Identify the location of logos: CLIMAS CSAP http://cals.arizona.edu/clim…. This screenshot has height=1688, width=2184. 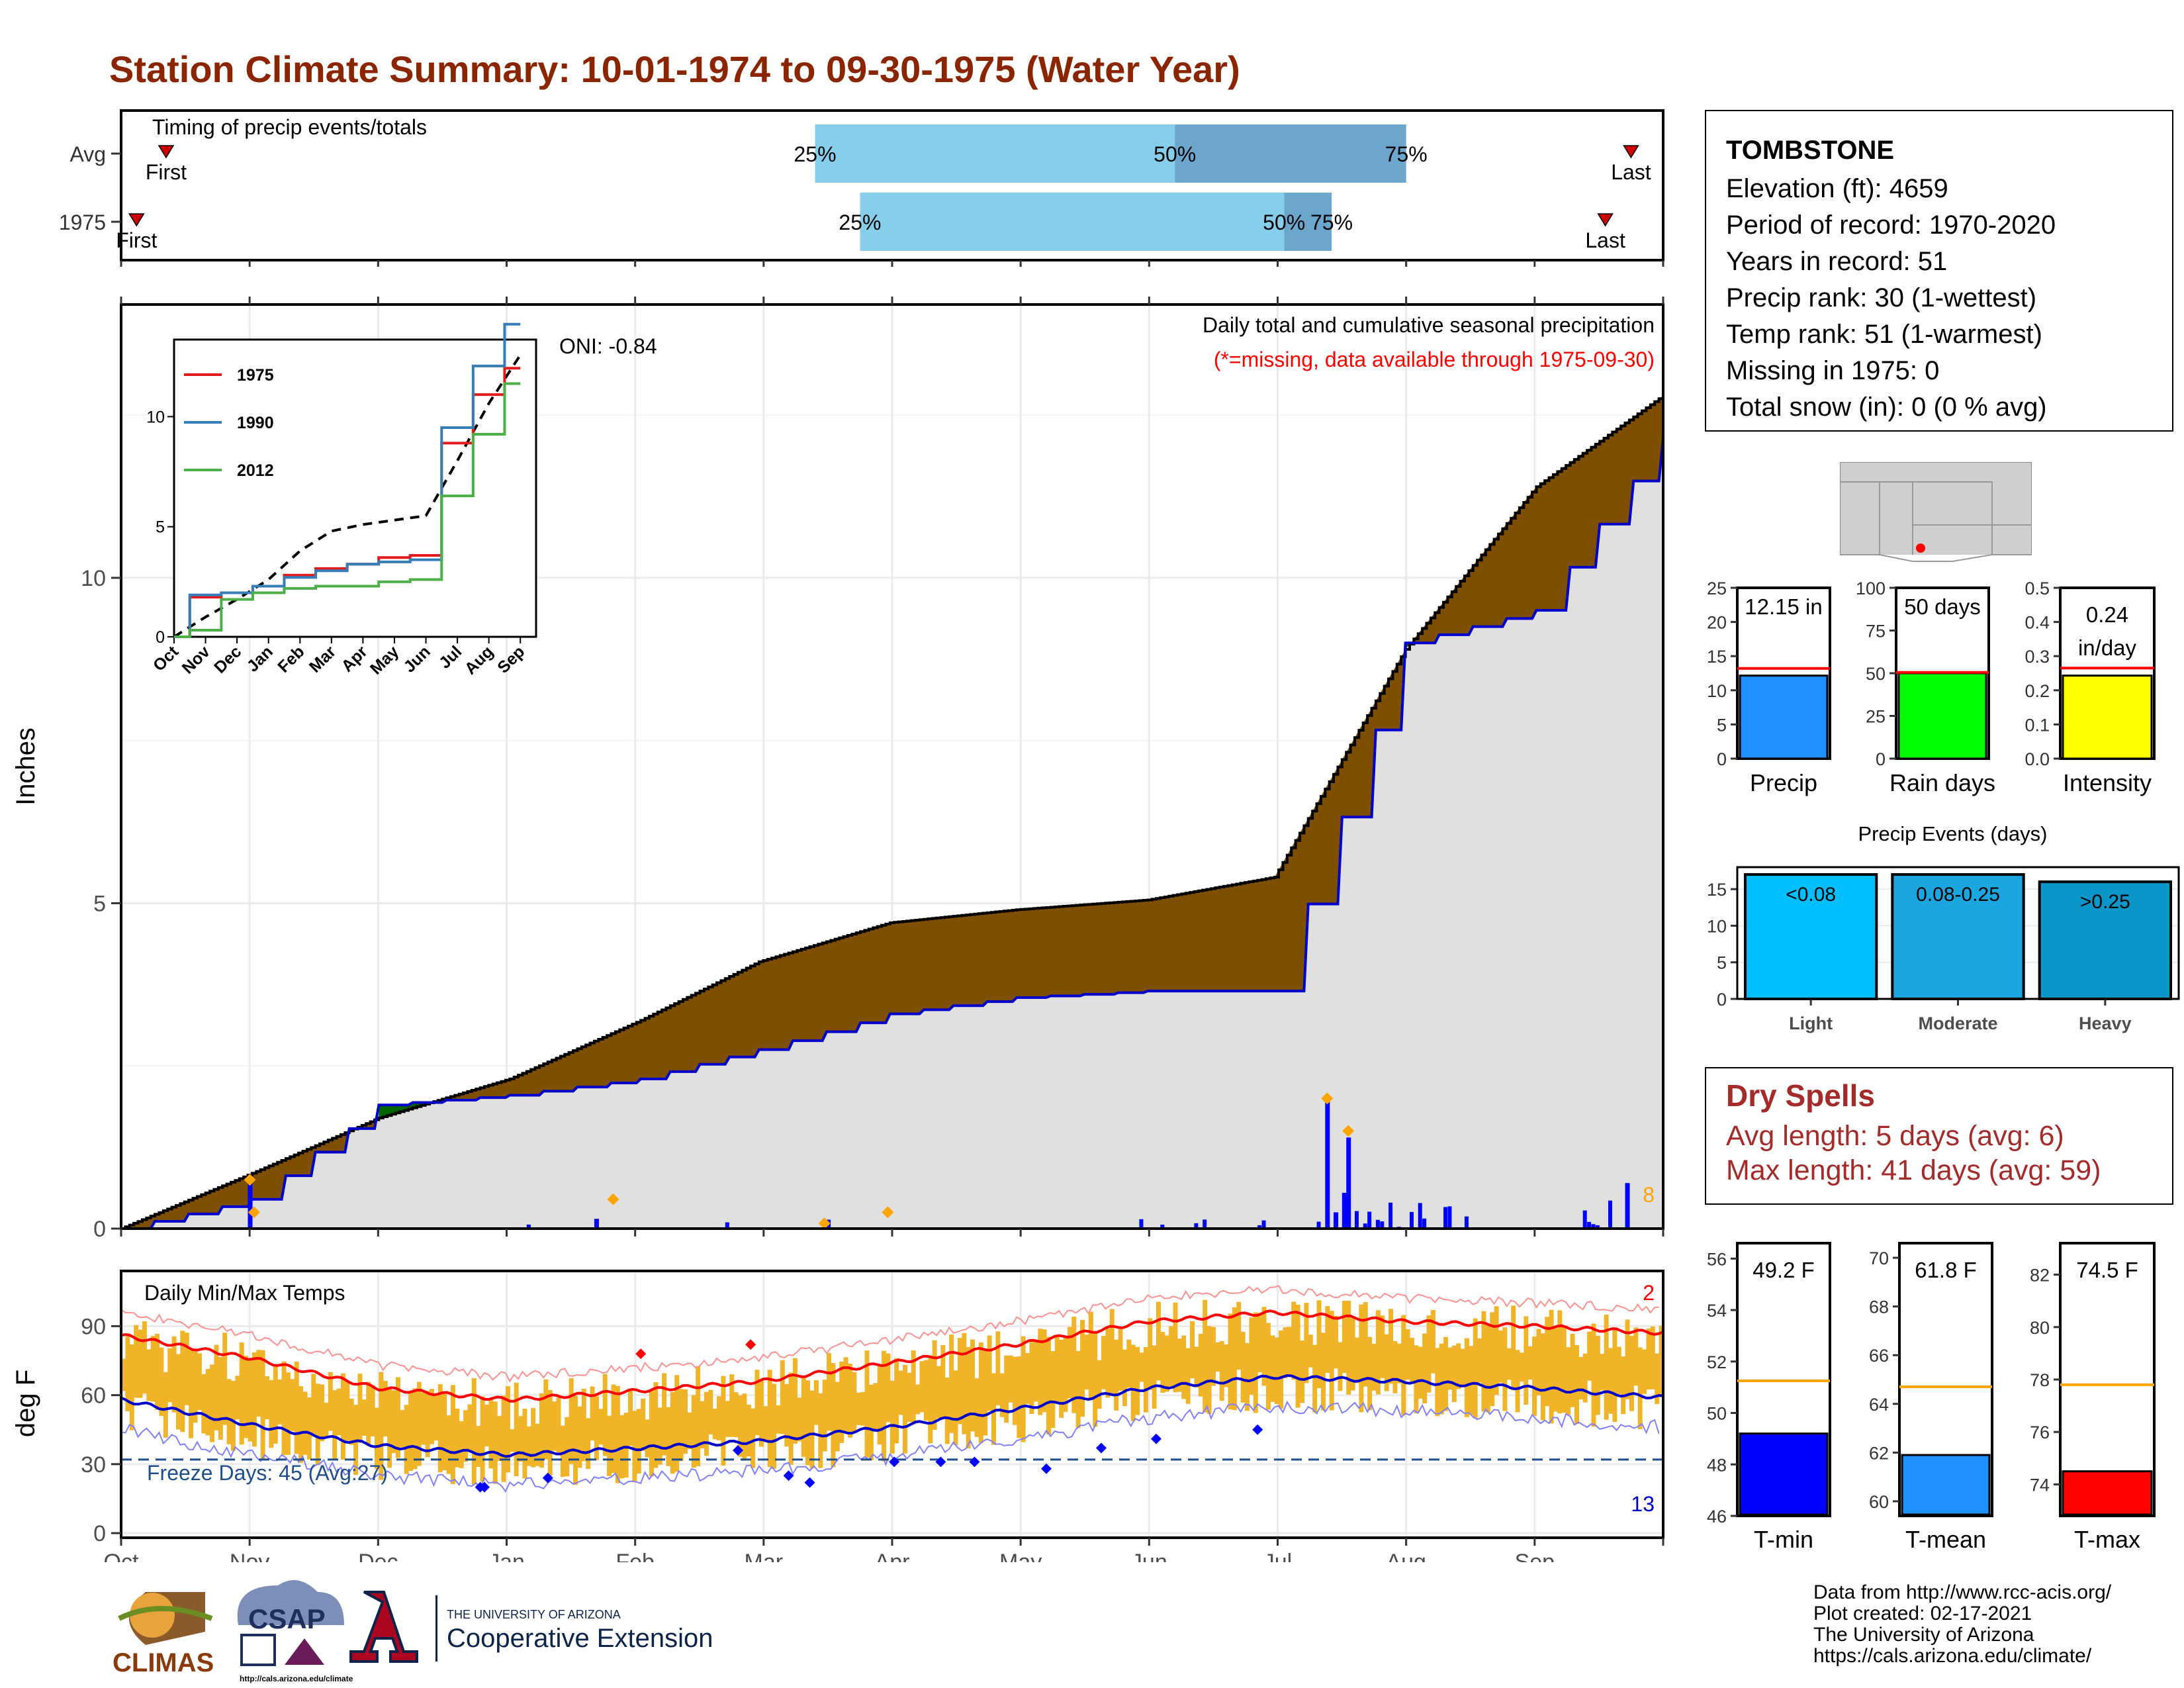
(413, 1631).